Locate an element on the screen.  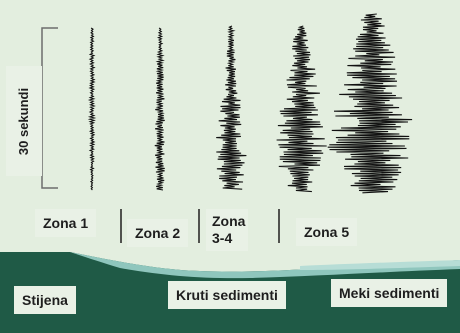
zone-5a-seismogram is located at coordinates (301, 109).